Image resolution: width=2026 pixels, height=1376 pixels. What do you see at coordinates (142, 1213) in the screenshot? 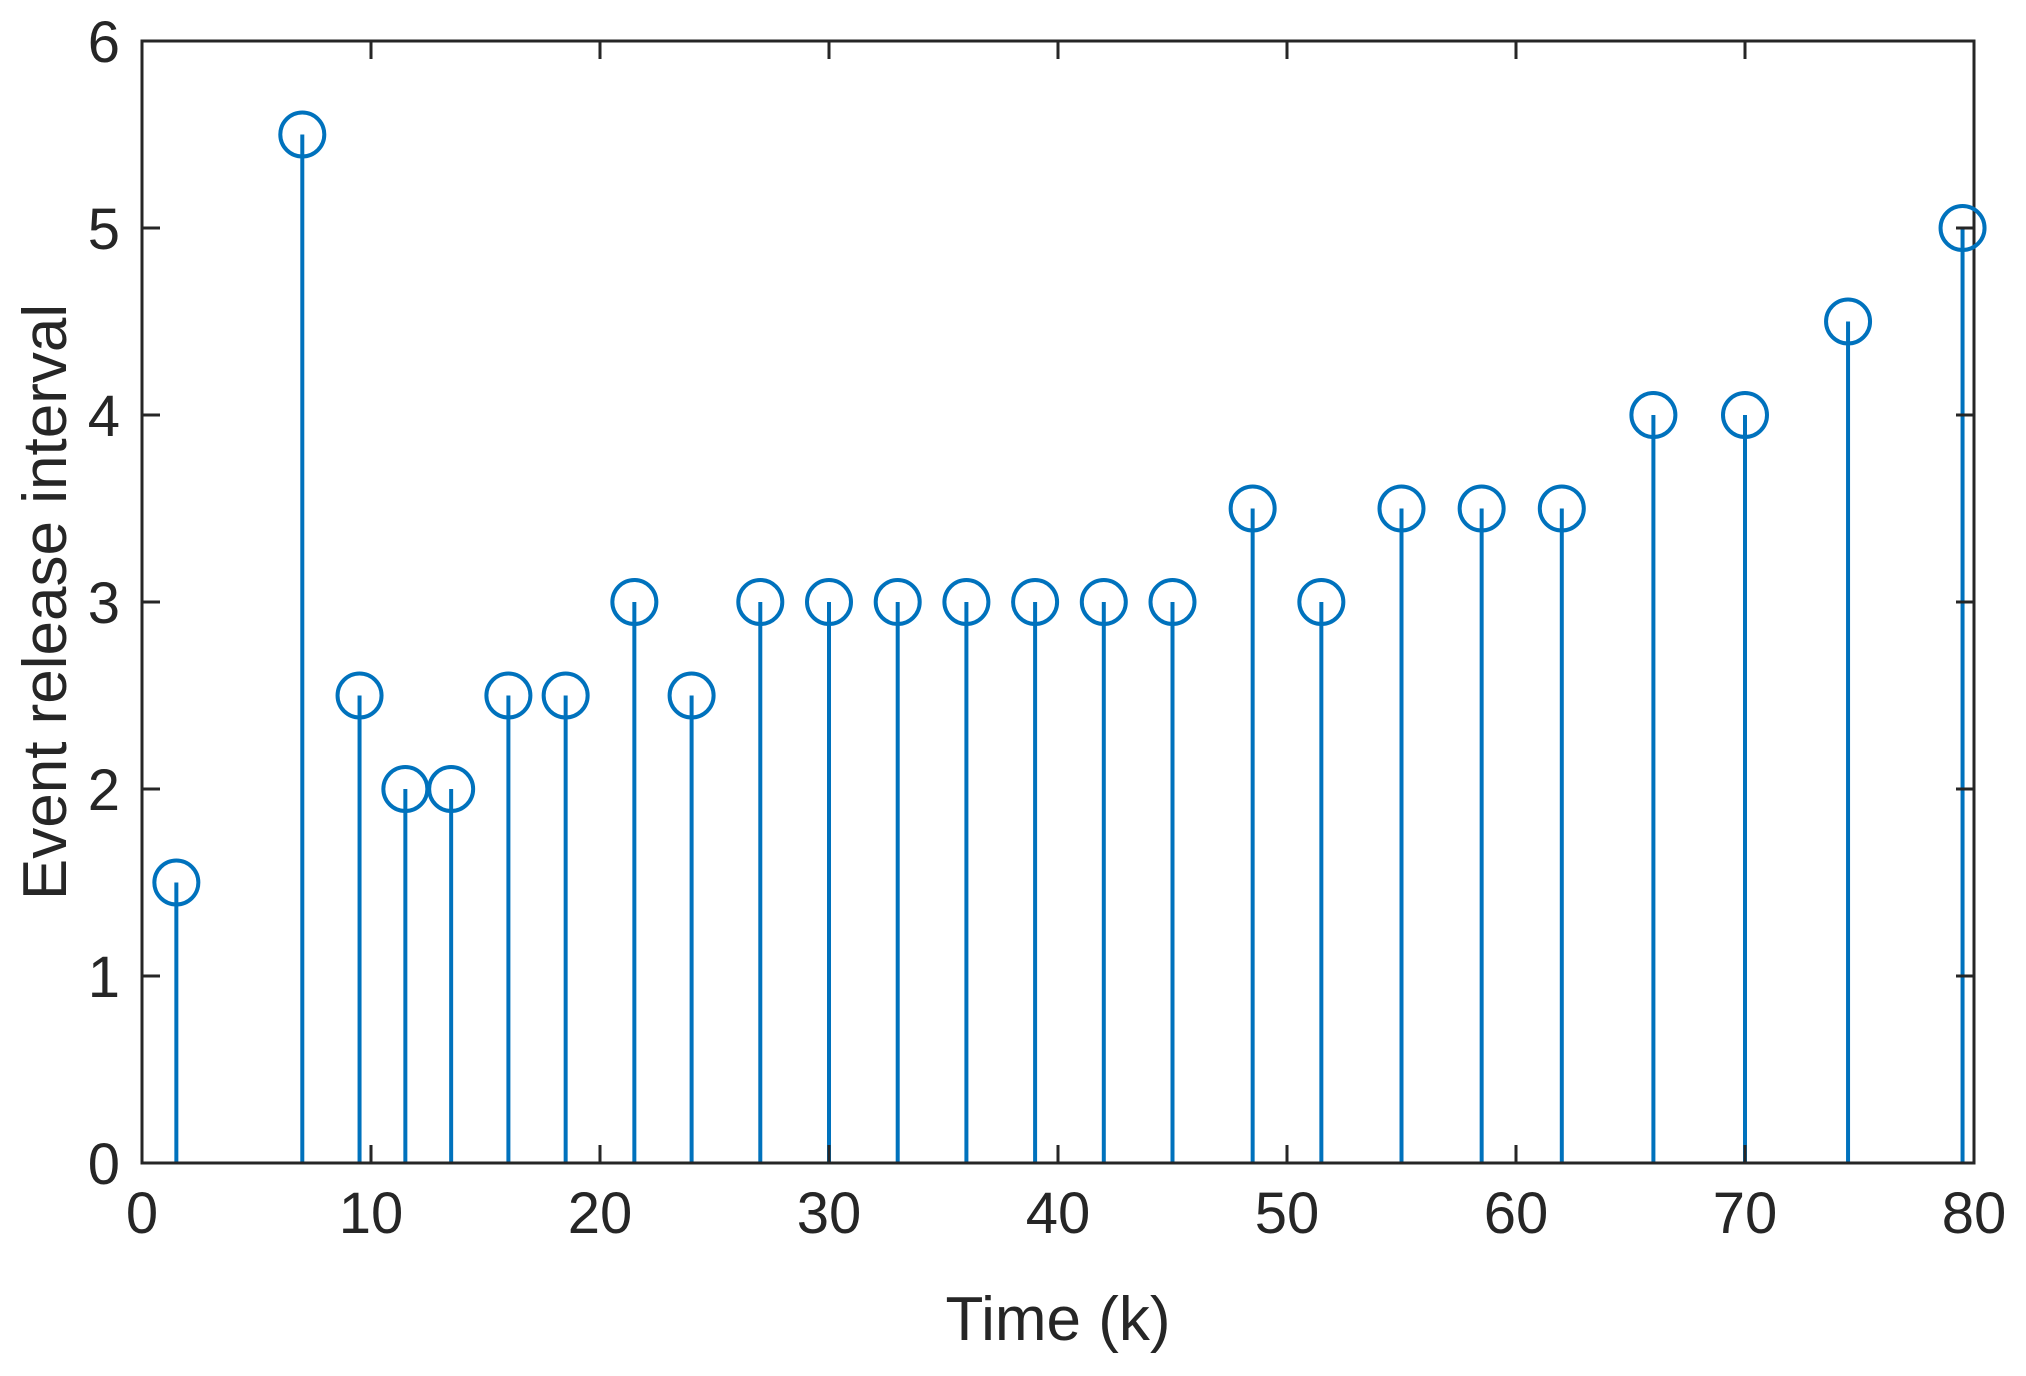
I see `x-tick-label: 0` at bounding box center [142, 1213].